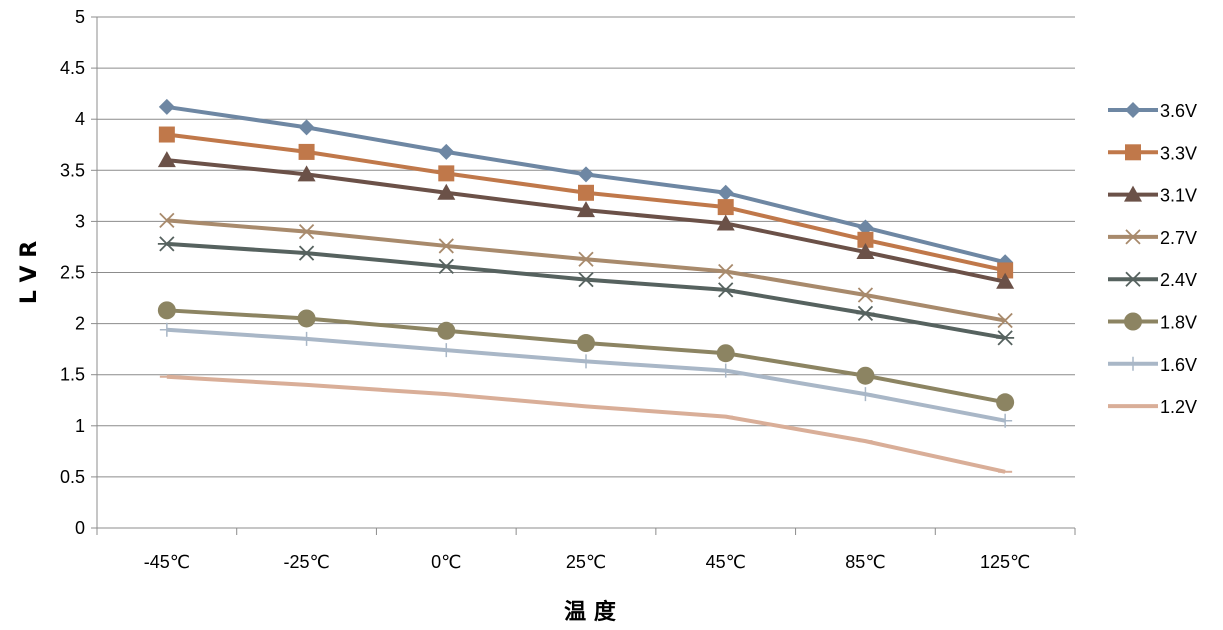 The width and height of the screenshot is (1223, 630). I want to click on x-tick-label: -25℃, so click(306, 562).